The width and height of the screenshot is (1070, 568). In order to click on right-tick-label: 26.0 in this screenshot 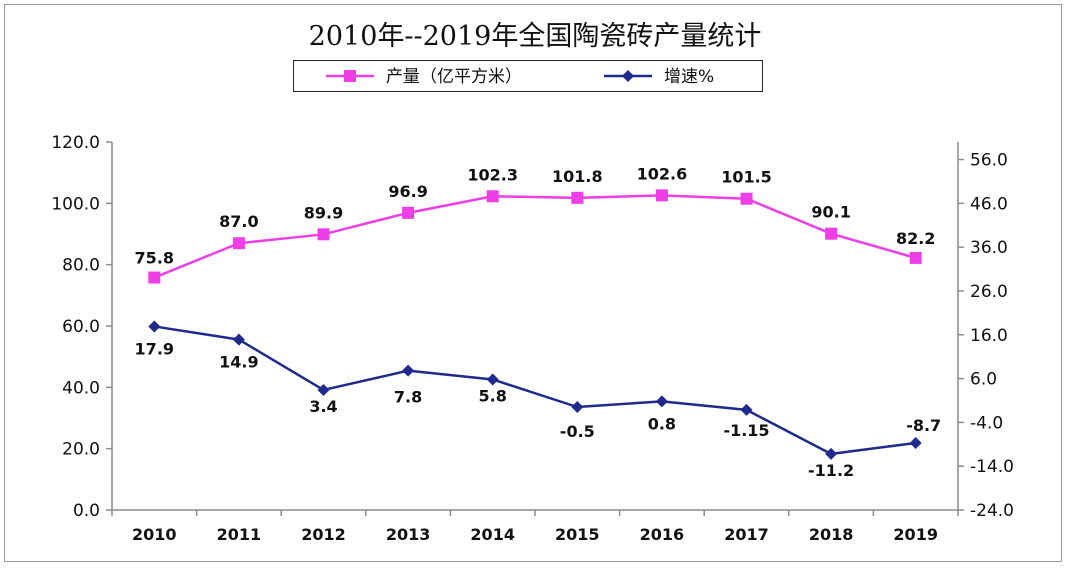, I will do `click(989, 292)`.